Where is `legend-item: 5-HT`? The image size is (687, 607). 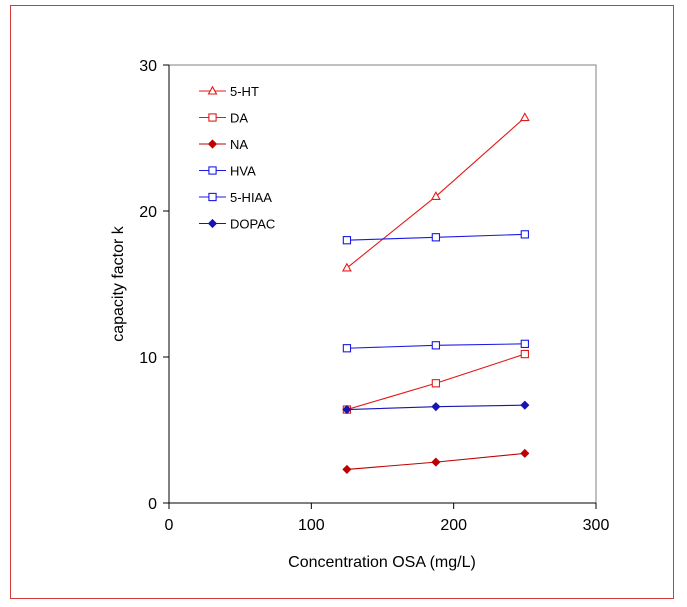 legend-item: 5-HT is located at coordinates (229, 91).